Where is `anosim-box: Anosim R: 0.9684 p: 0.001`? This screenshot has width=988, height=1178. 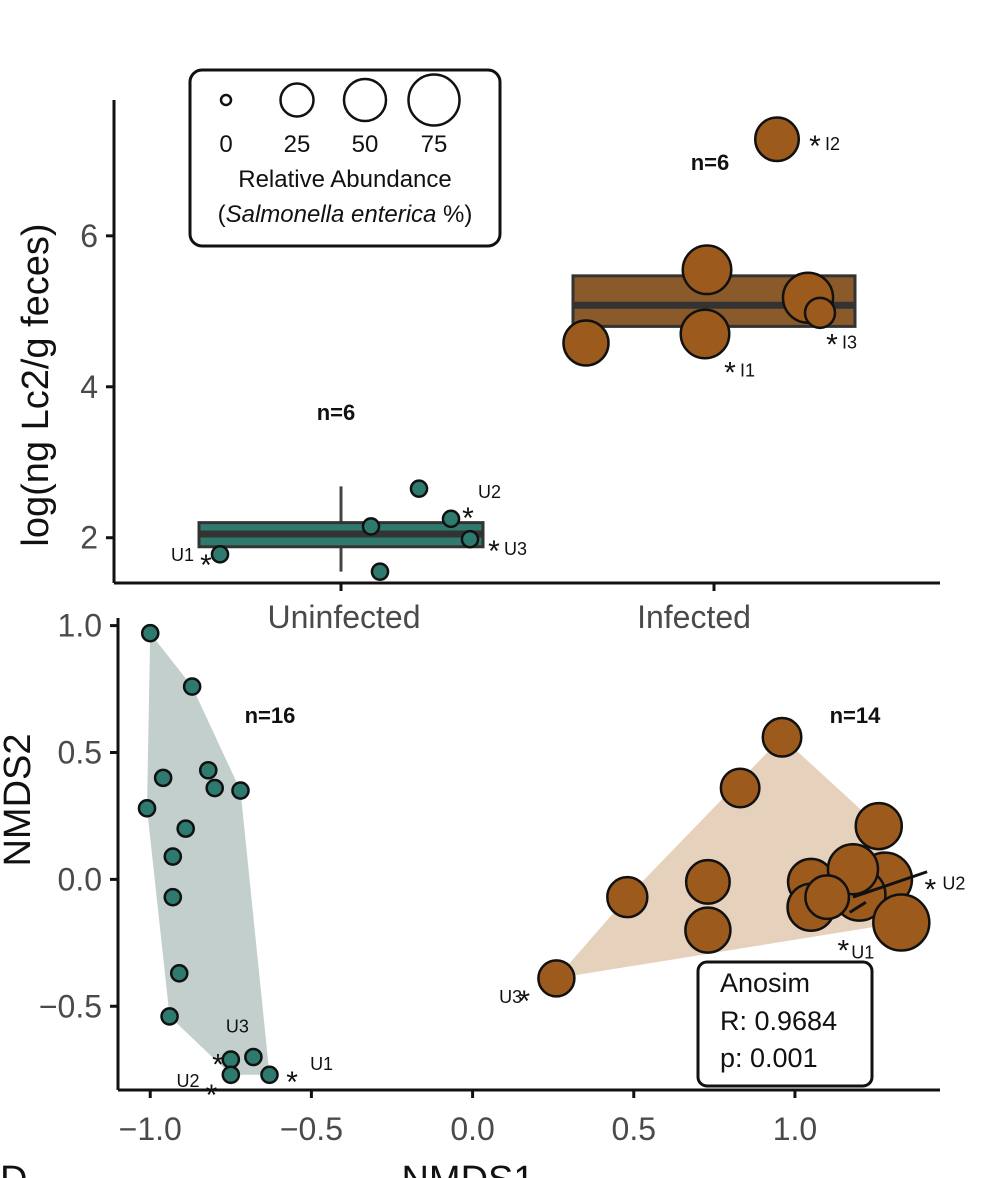 anosim-box: Anosim R: 0.9684 p: 0.001 is located at coordinates (785, 1024).